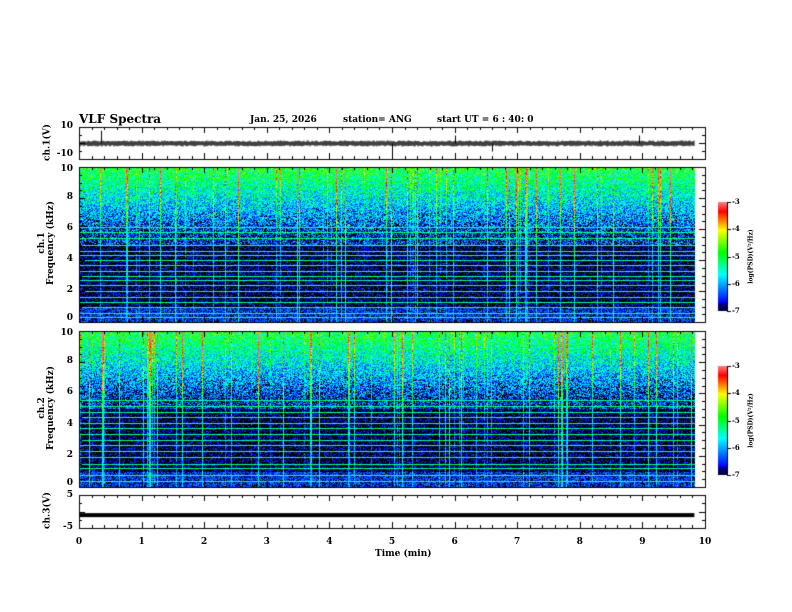  I want to click on start-ut-label: start UT = 6 : 40: 0, so click(485, 120).